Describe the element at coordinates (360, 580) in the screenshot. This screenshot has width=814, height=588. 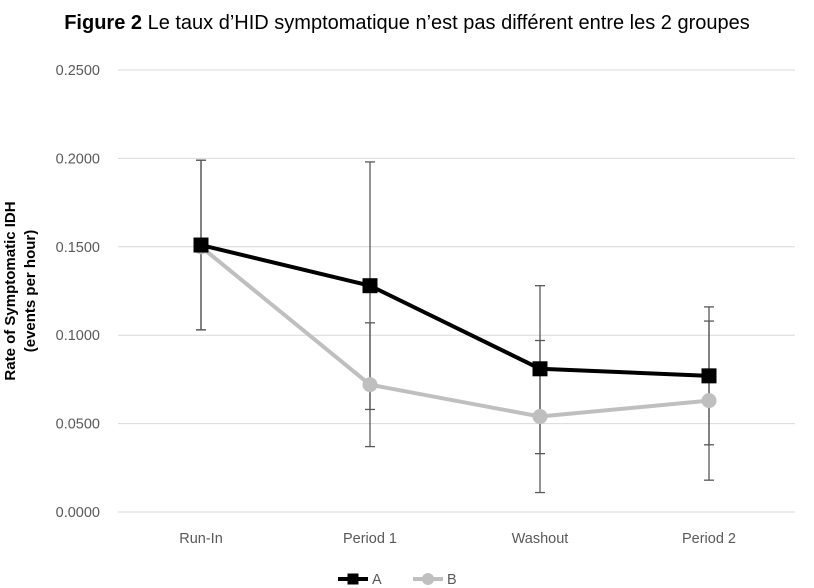
I see `legend-item-A: A` at that location.